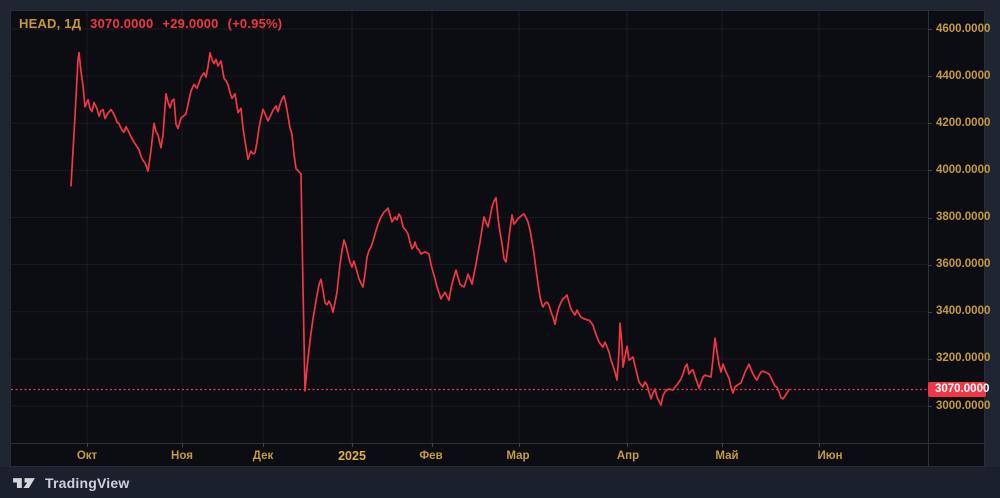 The image size is (1000, 498). Describe the element at coordinates (963, 122) in the screenshot. I see `price-axis-label: 4200.0000` at that location.